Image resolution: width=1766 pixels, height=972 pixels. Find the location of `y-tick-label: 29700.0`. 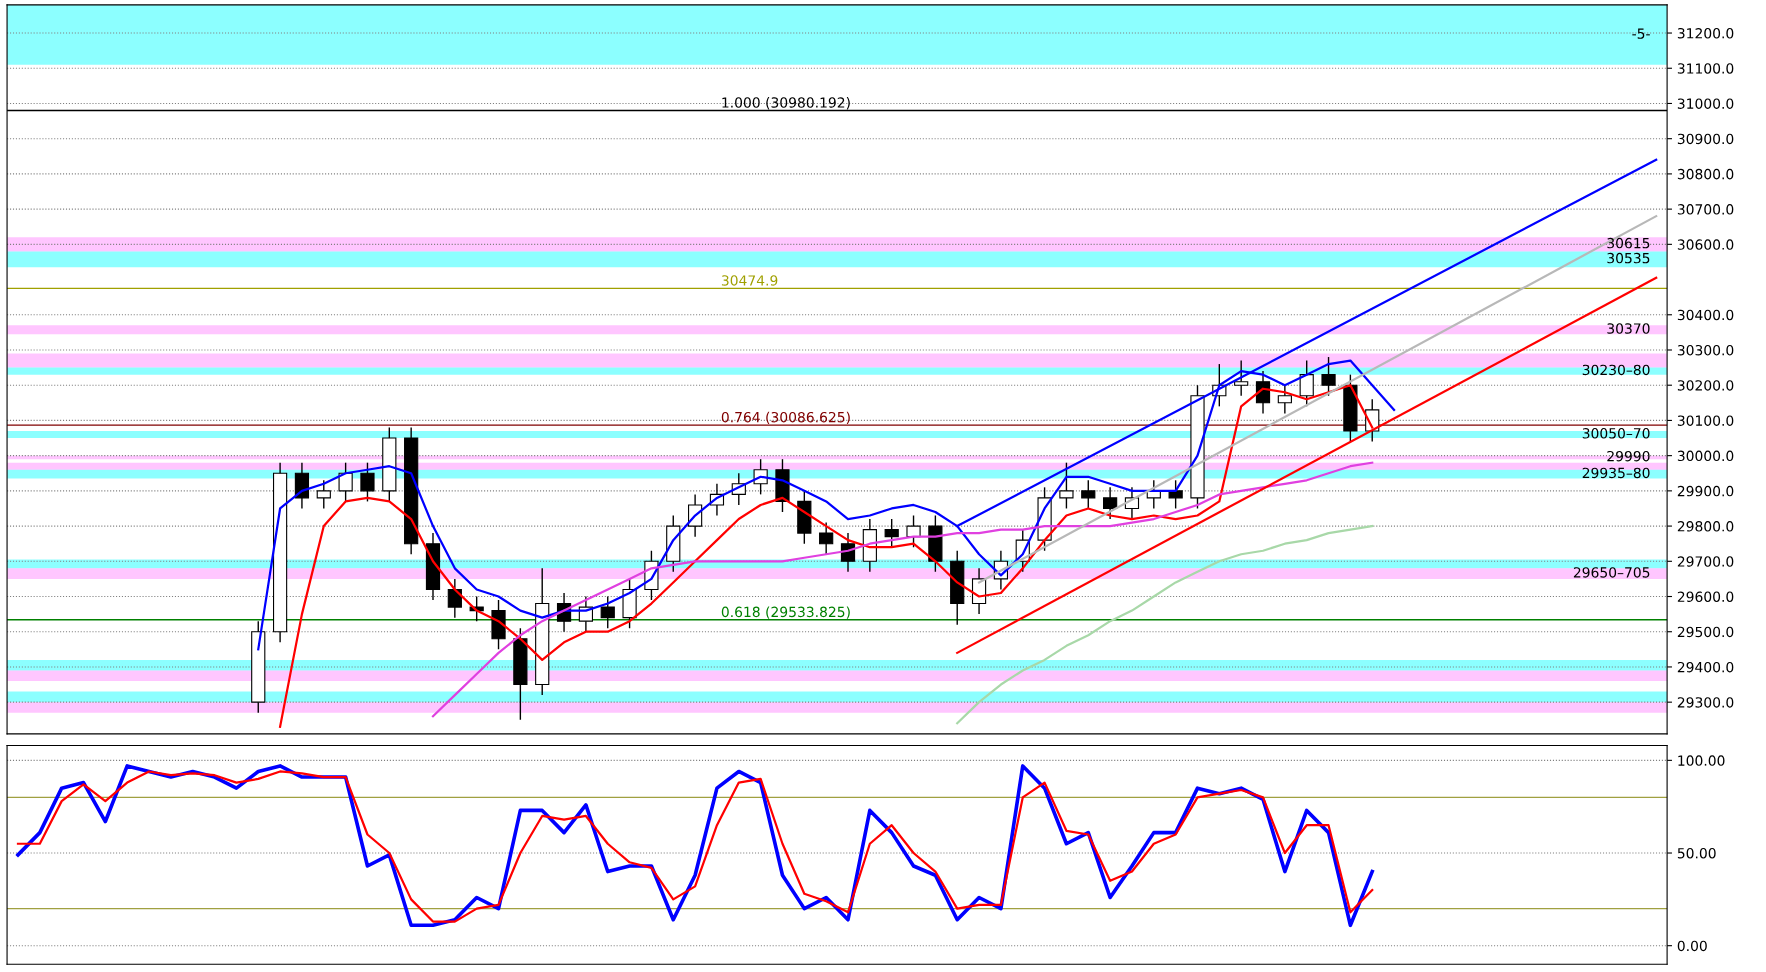

y-tick-label: 29700.0 is located at coordinates (1705, 561).